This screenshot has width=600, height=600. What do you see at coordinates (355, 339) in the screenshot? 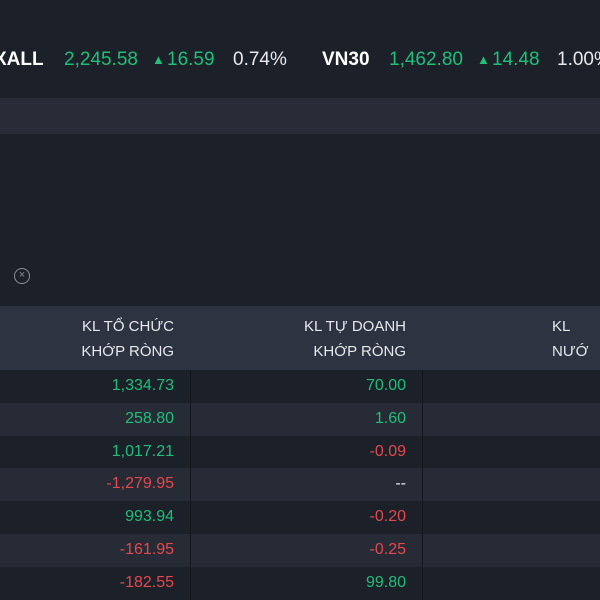
I see `header-prop-net: KL TỰ DOANH KHỚP RÒNG` at bounding box center [355, 339].